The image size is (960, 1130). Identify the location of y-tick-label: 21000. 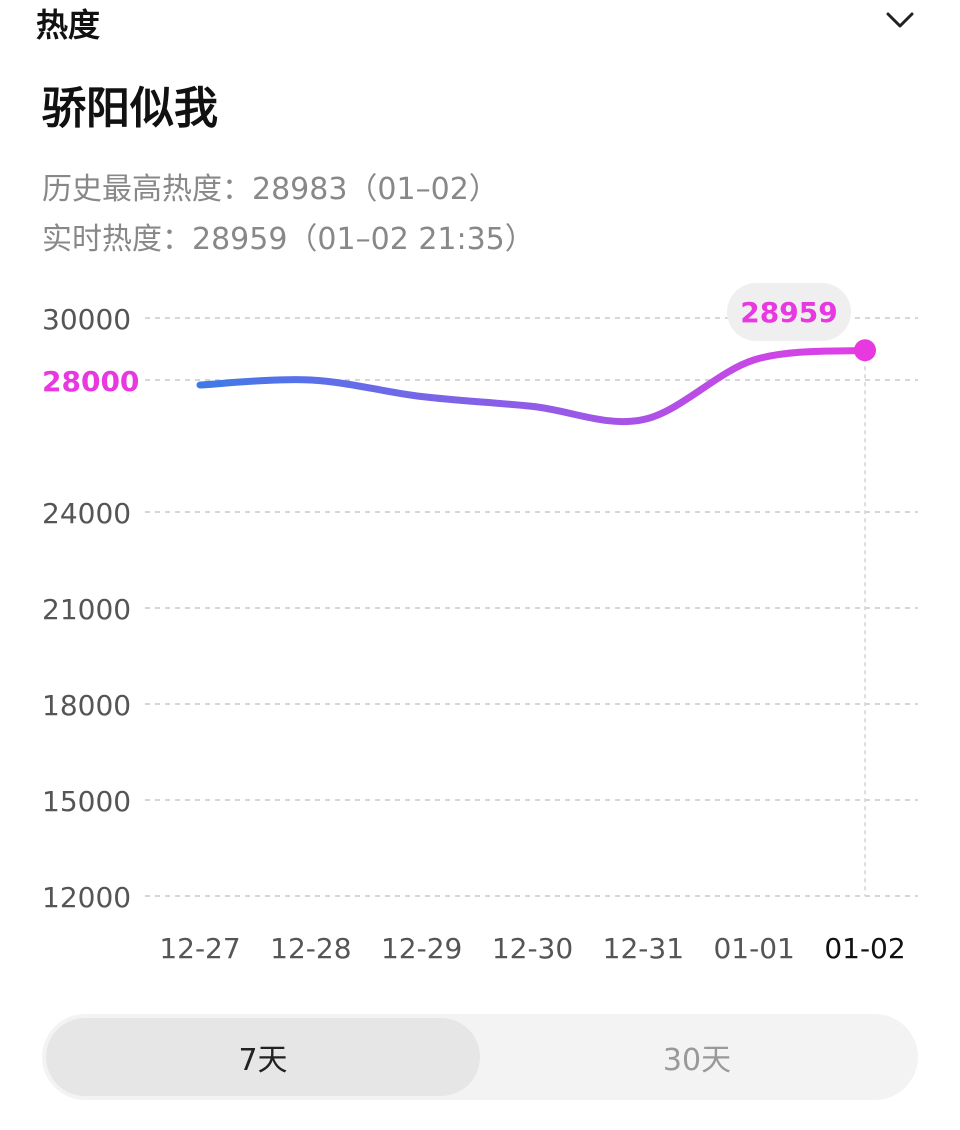
(86, 609).